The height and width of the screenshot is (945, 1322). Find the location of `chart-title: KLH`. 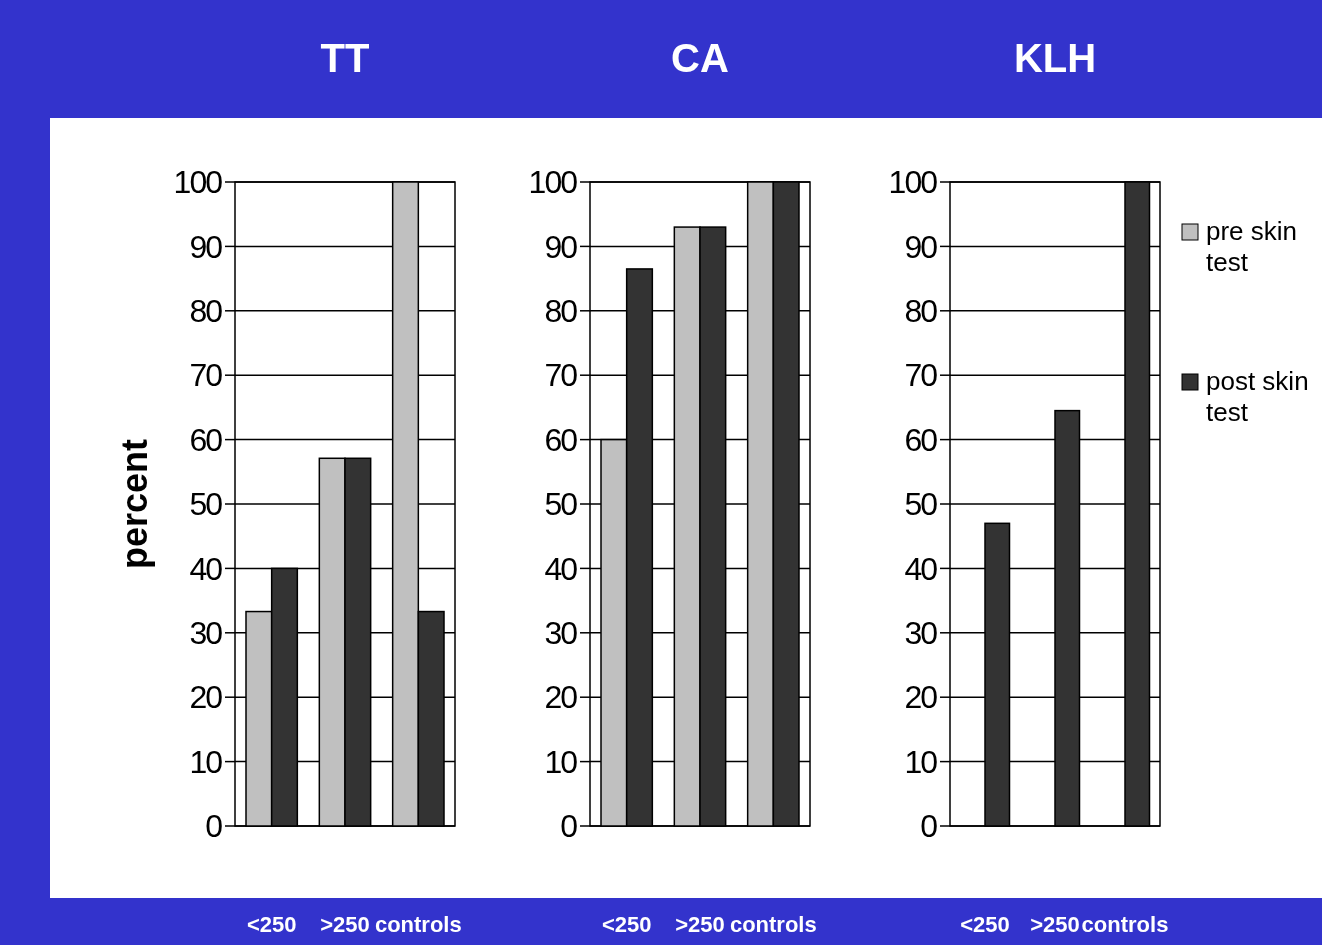

chart-title: KLH is located at coordinates (1055, 58).